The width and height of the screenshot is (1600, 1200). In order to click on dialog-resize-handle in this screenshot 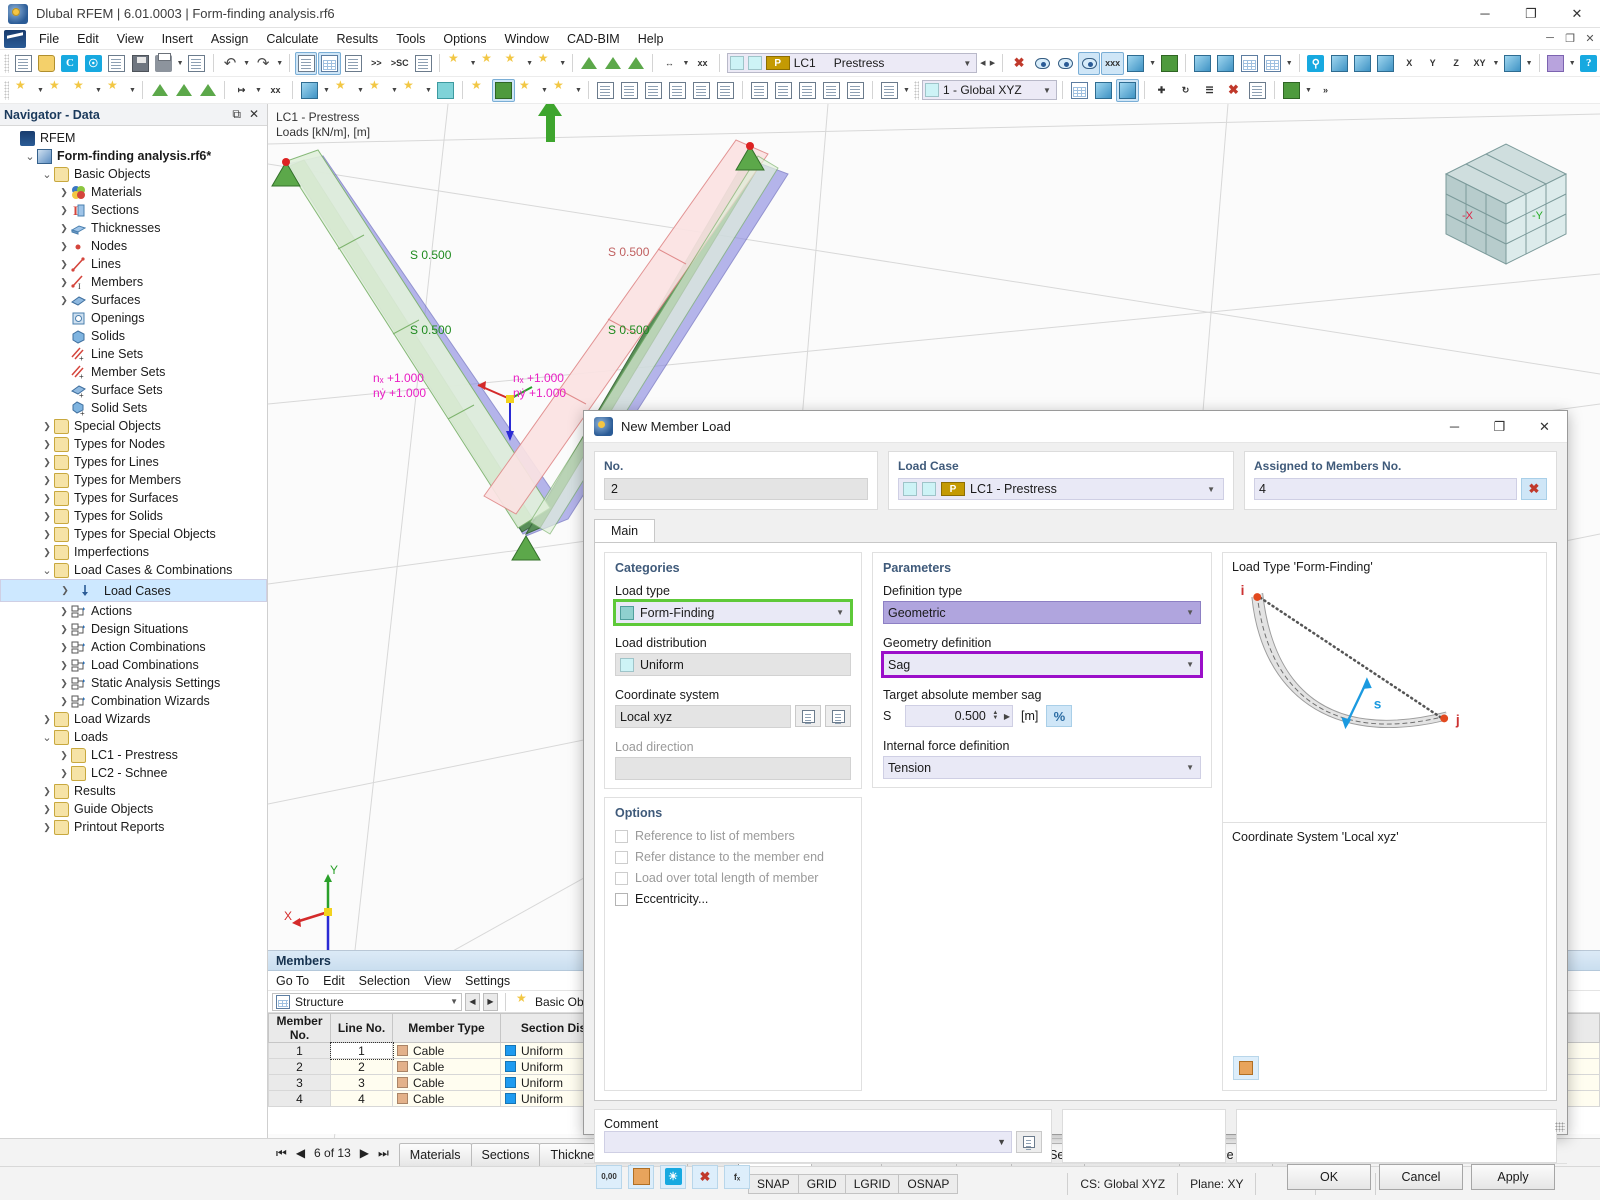, I will do `click(1560, 1127)`.